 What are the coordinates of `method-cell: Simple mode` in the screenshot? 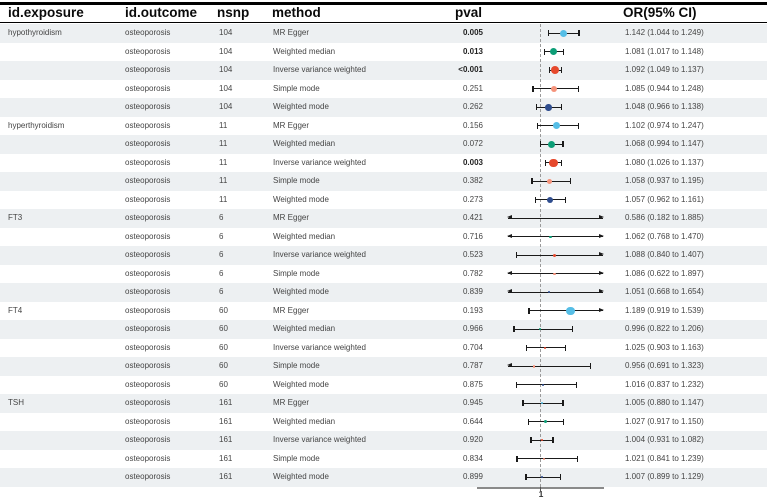 It's located at (296, 88).